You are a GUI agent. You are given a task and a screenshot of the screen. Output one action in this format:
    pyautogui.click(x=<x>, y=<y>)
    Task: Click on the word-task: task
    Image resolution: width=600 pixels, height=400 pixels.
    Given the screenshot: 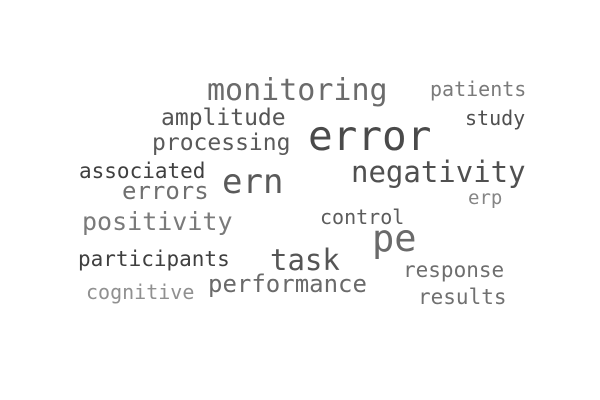 What is the action you would take?
    pyautogui.click(x=305, y=260)
    